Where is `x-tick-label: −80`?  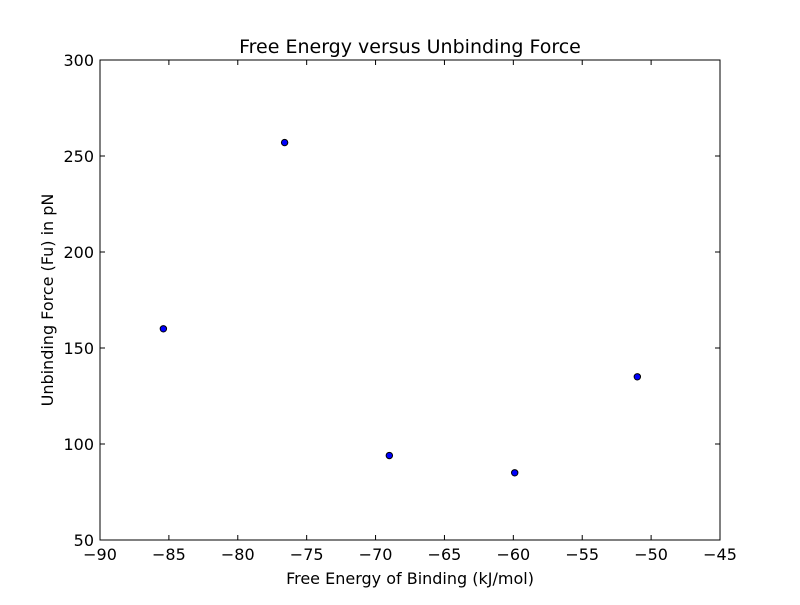
x-tick-label: −80 is located at coordinates (238, 554).